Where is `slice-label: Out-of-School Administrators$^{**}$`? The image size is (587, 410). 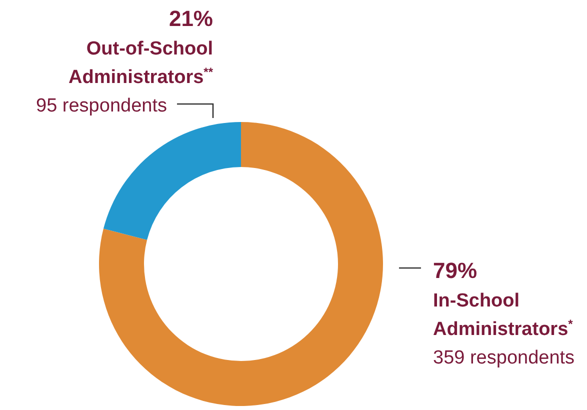 slice-label: Out-of-School Administrators$^{**}$ is located at coordinates (141, 63).